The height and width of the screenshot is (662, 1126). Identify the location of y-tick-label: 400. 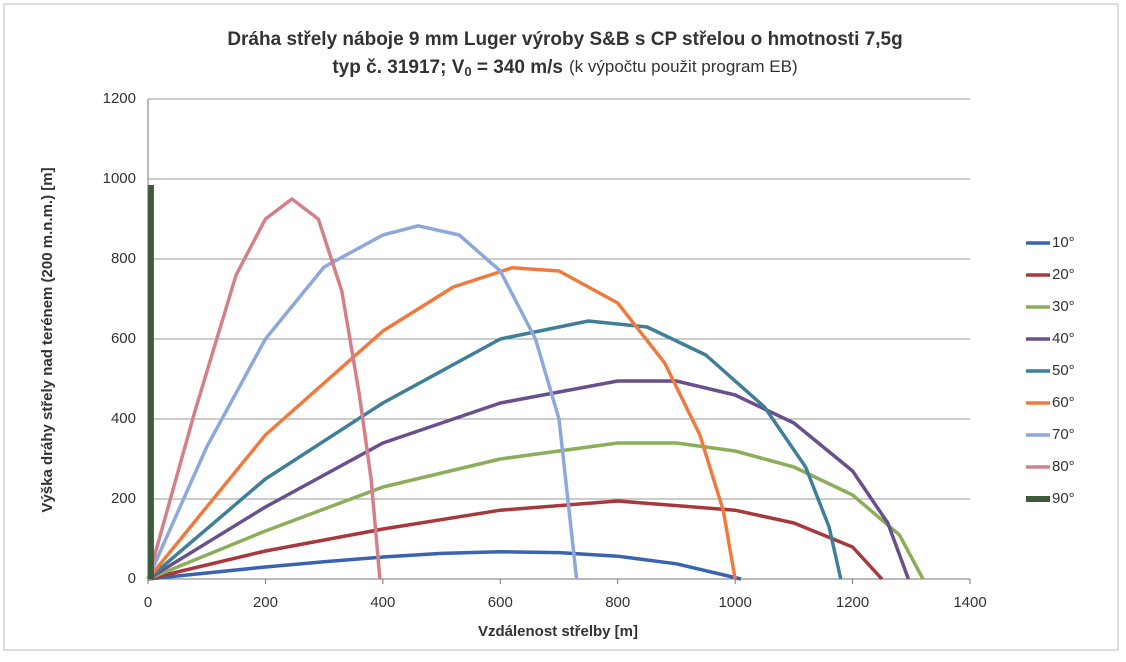
(123, 418).